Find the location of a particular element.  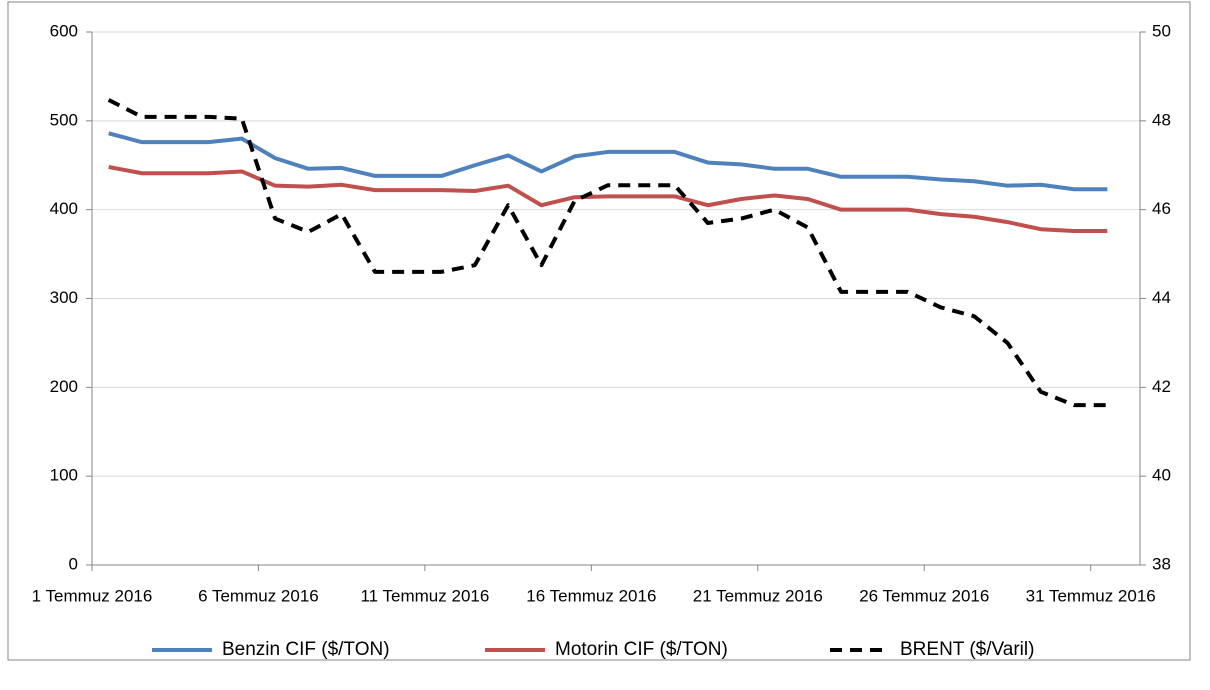

y2-tick-label: 44 is located at coordinates (1161, 297).